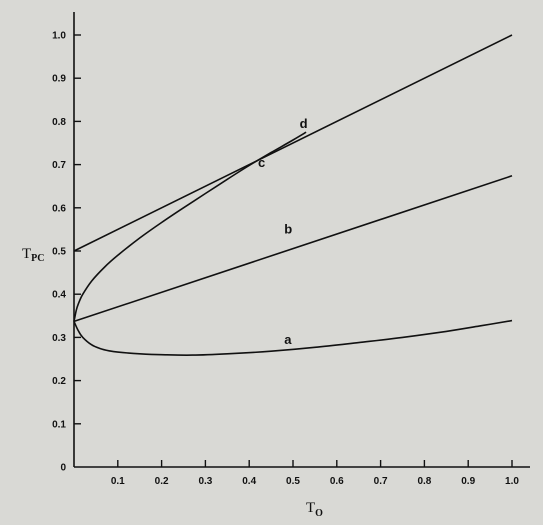 The image size is (543, 525). What do you see at coordinates (59, 36) in the screenshot?
I see `y-tick-label: 1.0` at bounding box center [59, 36].